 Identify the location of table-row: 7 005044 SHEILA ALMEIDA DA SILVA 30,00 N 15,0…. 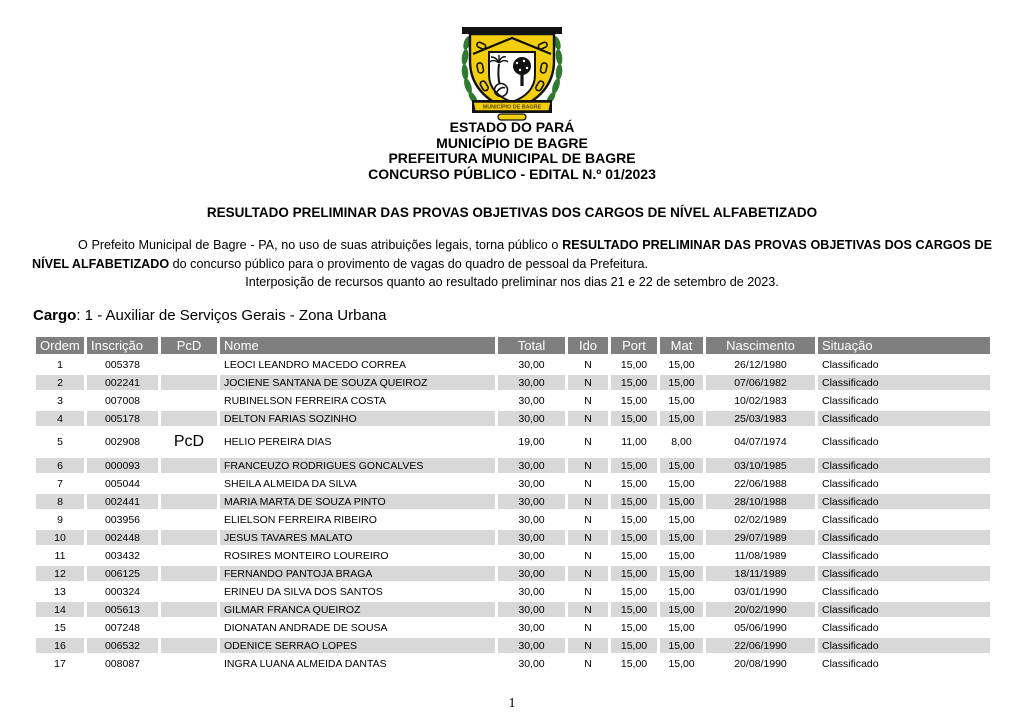
(513, 483).